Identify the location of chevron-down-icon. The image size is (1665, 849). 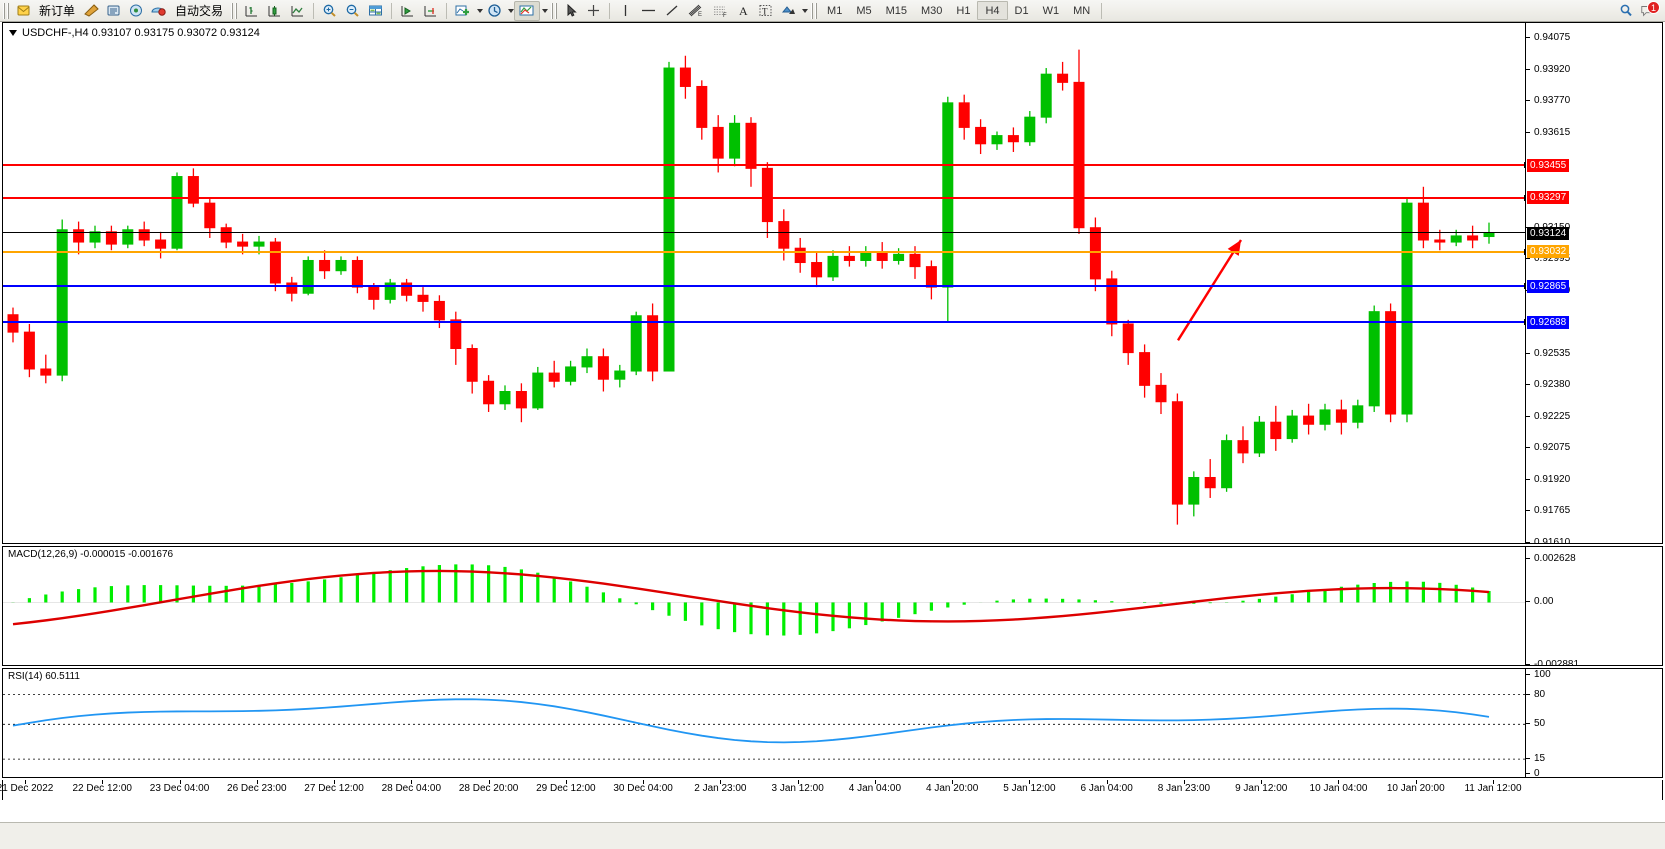
(480, 10).